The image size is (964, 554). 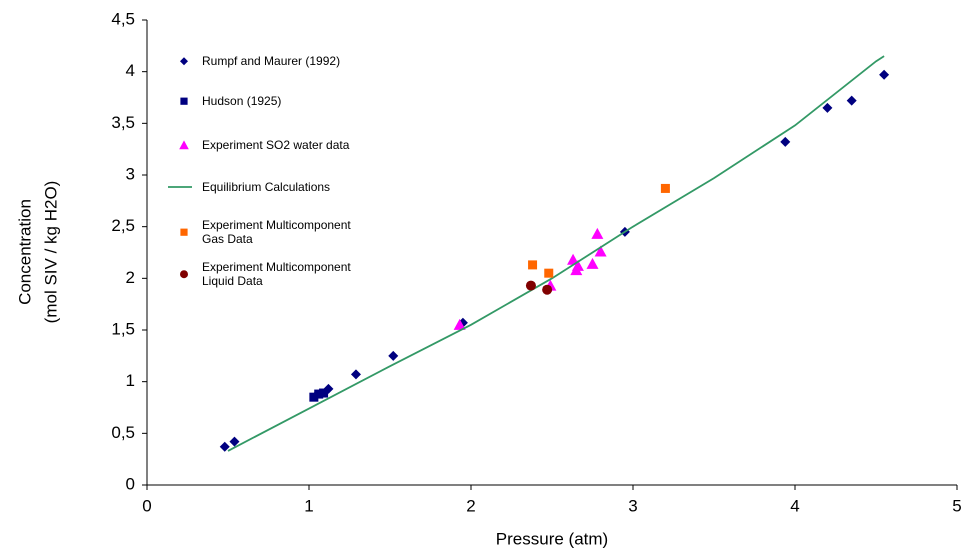 What do you see at coordinates (123, 18) in the screenshot?
I see `y-tick-label: 4,5` at bounding box center [123, 18].